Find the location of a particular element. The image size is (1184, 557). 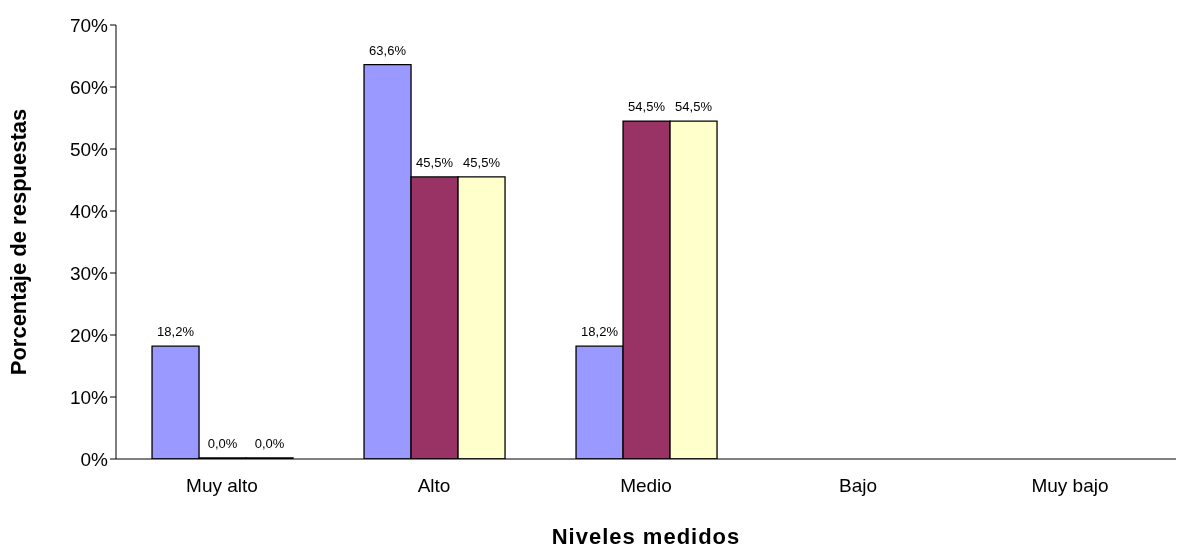

y-tick-label: 0% is located at coordinates (94, 459).